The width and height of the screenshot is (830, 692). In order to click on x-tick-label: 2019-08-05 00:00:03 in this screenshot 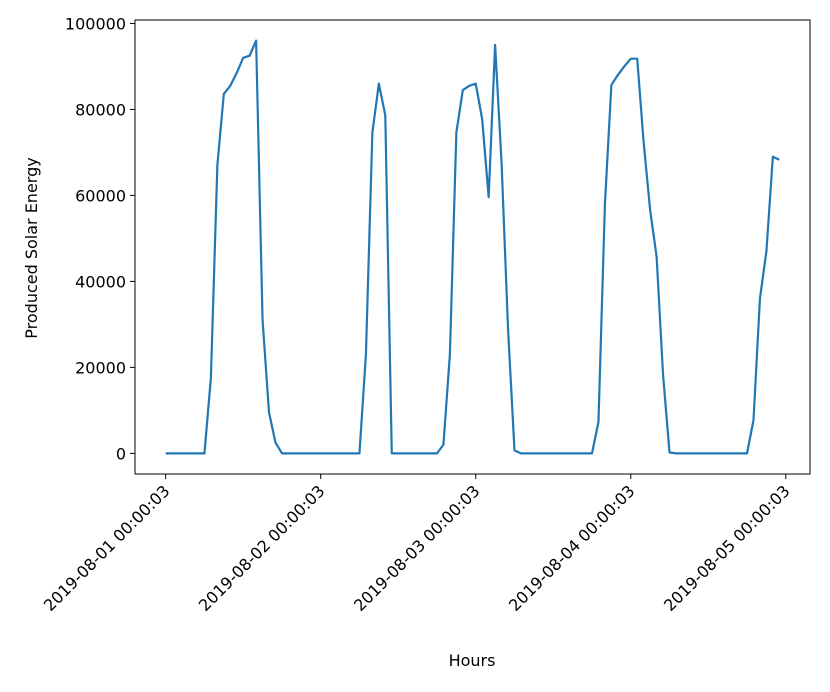, I will do `click(727, 548)`.